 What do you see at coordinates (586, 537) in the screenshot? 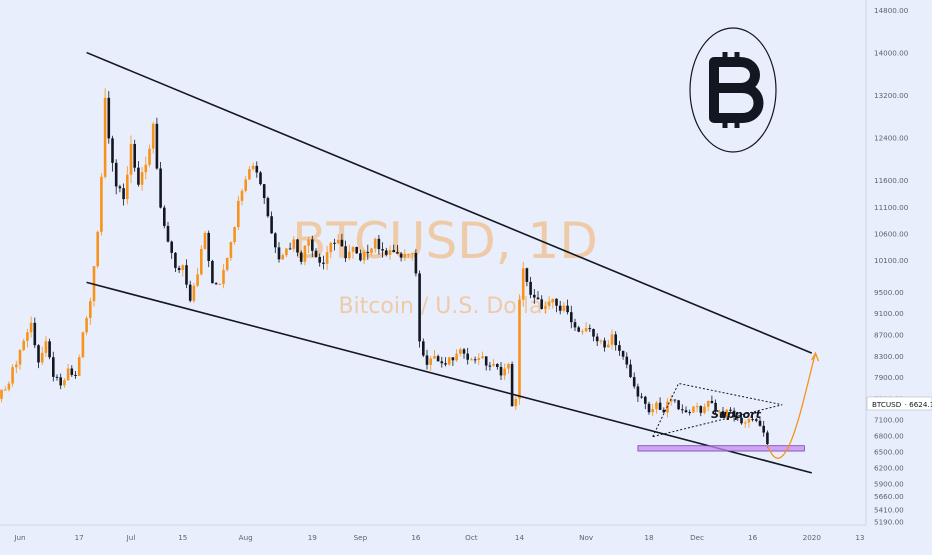
I see `x-tick-label: Nov` at bounding box center [586, 537].